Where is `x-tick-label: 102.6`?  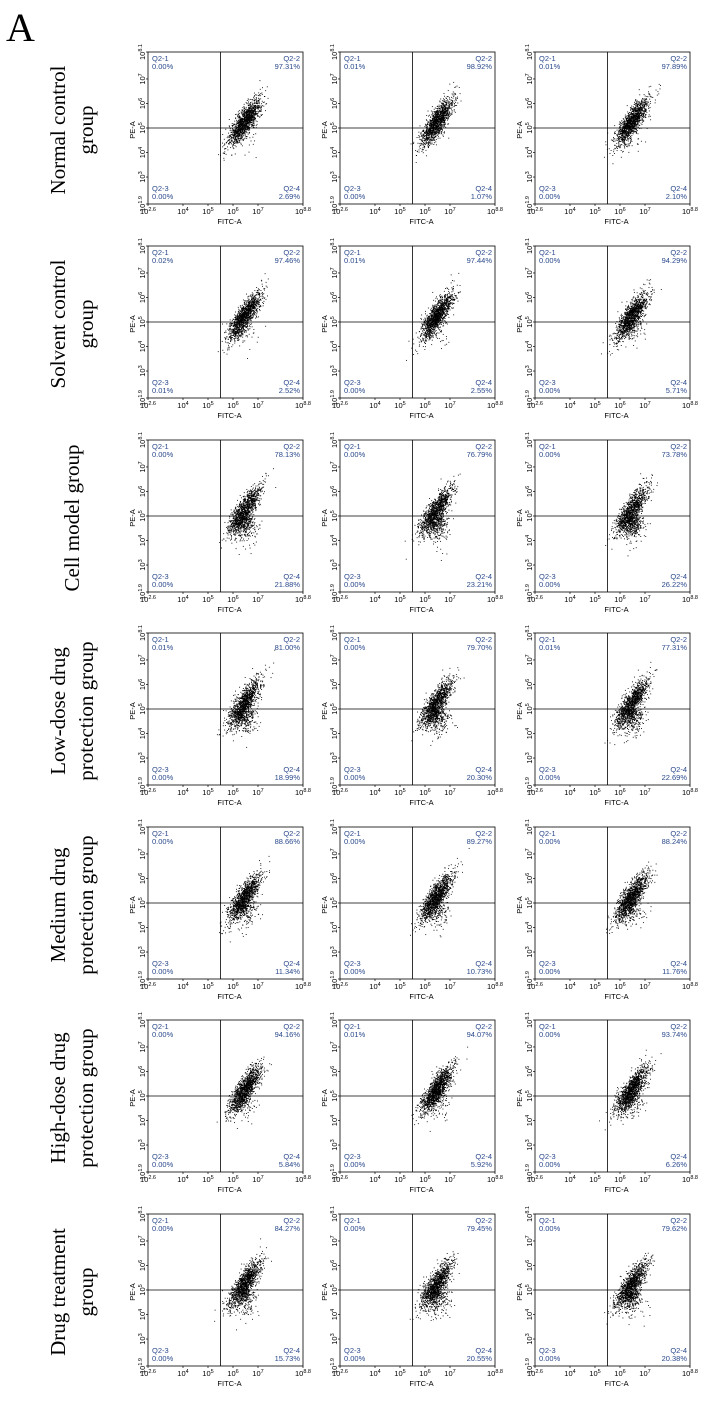 x-tick-label: 102.6 is located at coordinates (148, 211).